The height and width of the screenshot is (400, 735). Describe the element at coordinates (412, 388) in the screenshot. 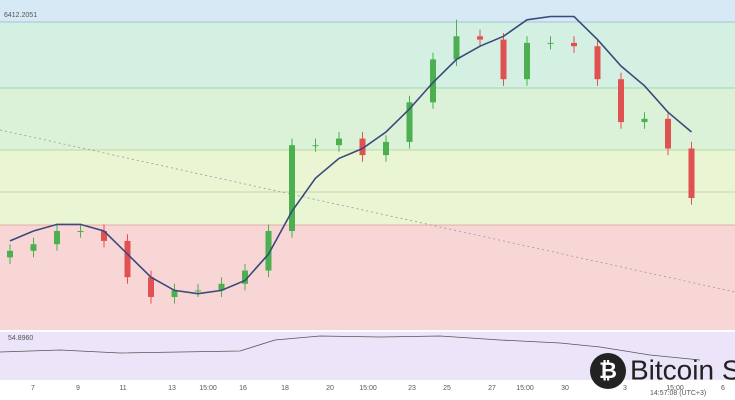

I see `x-tick-label: 23` at that location.